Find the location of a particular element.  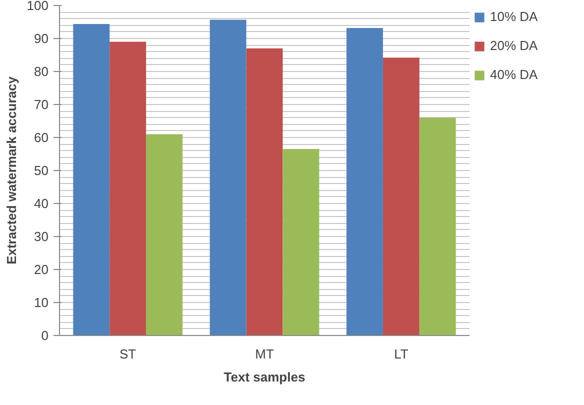

y-tick-label: 10 is located at coordinates (41, 302).